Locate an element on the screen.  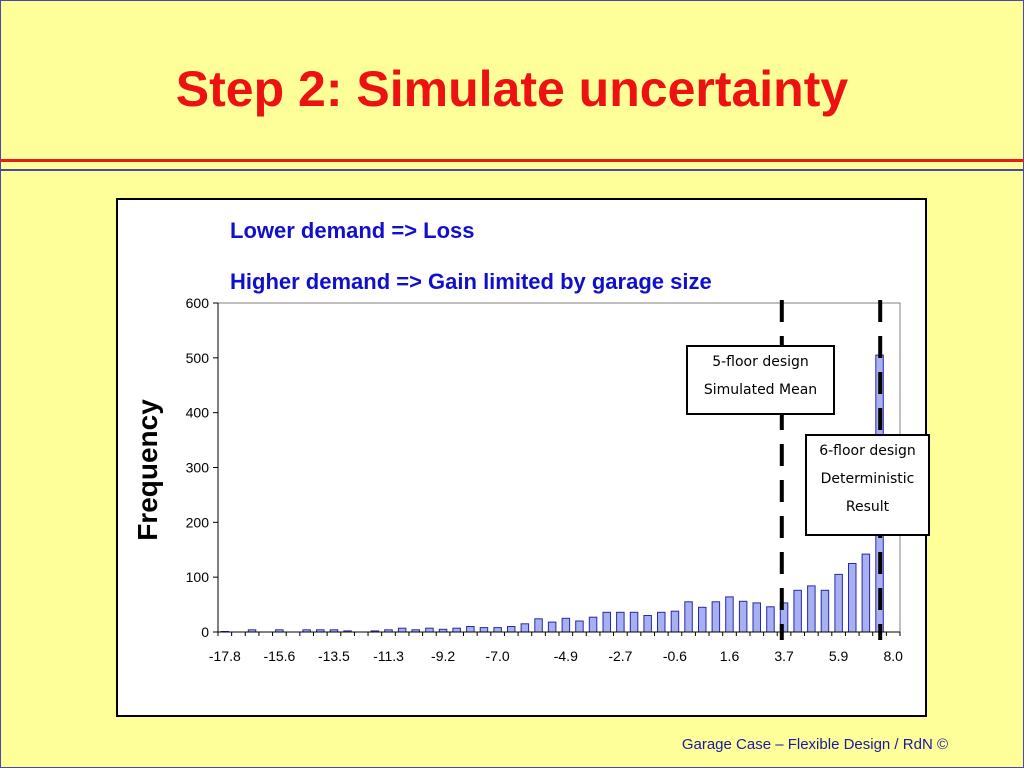
x-tick-label: -13.5 is located at coordinates (334, 656).